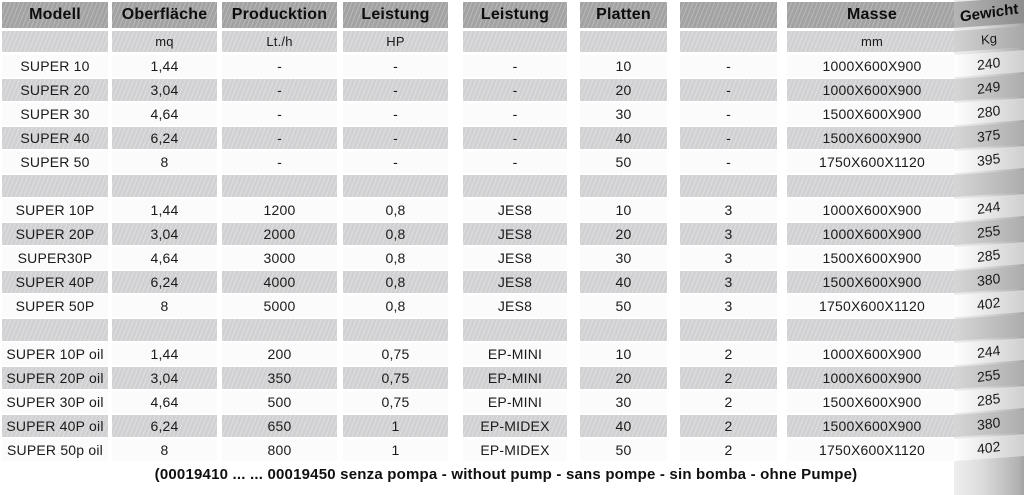 This screenshot has height=495, width=1024. Describe the element at coordinates (872, 258) in the screenshot. I see `table-cell: 1500X600X900` at that location.